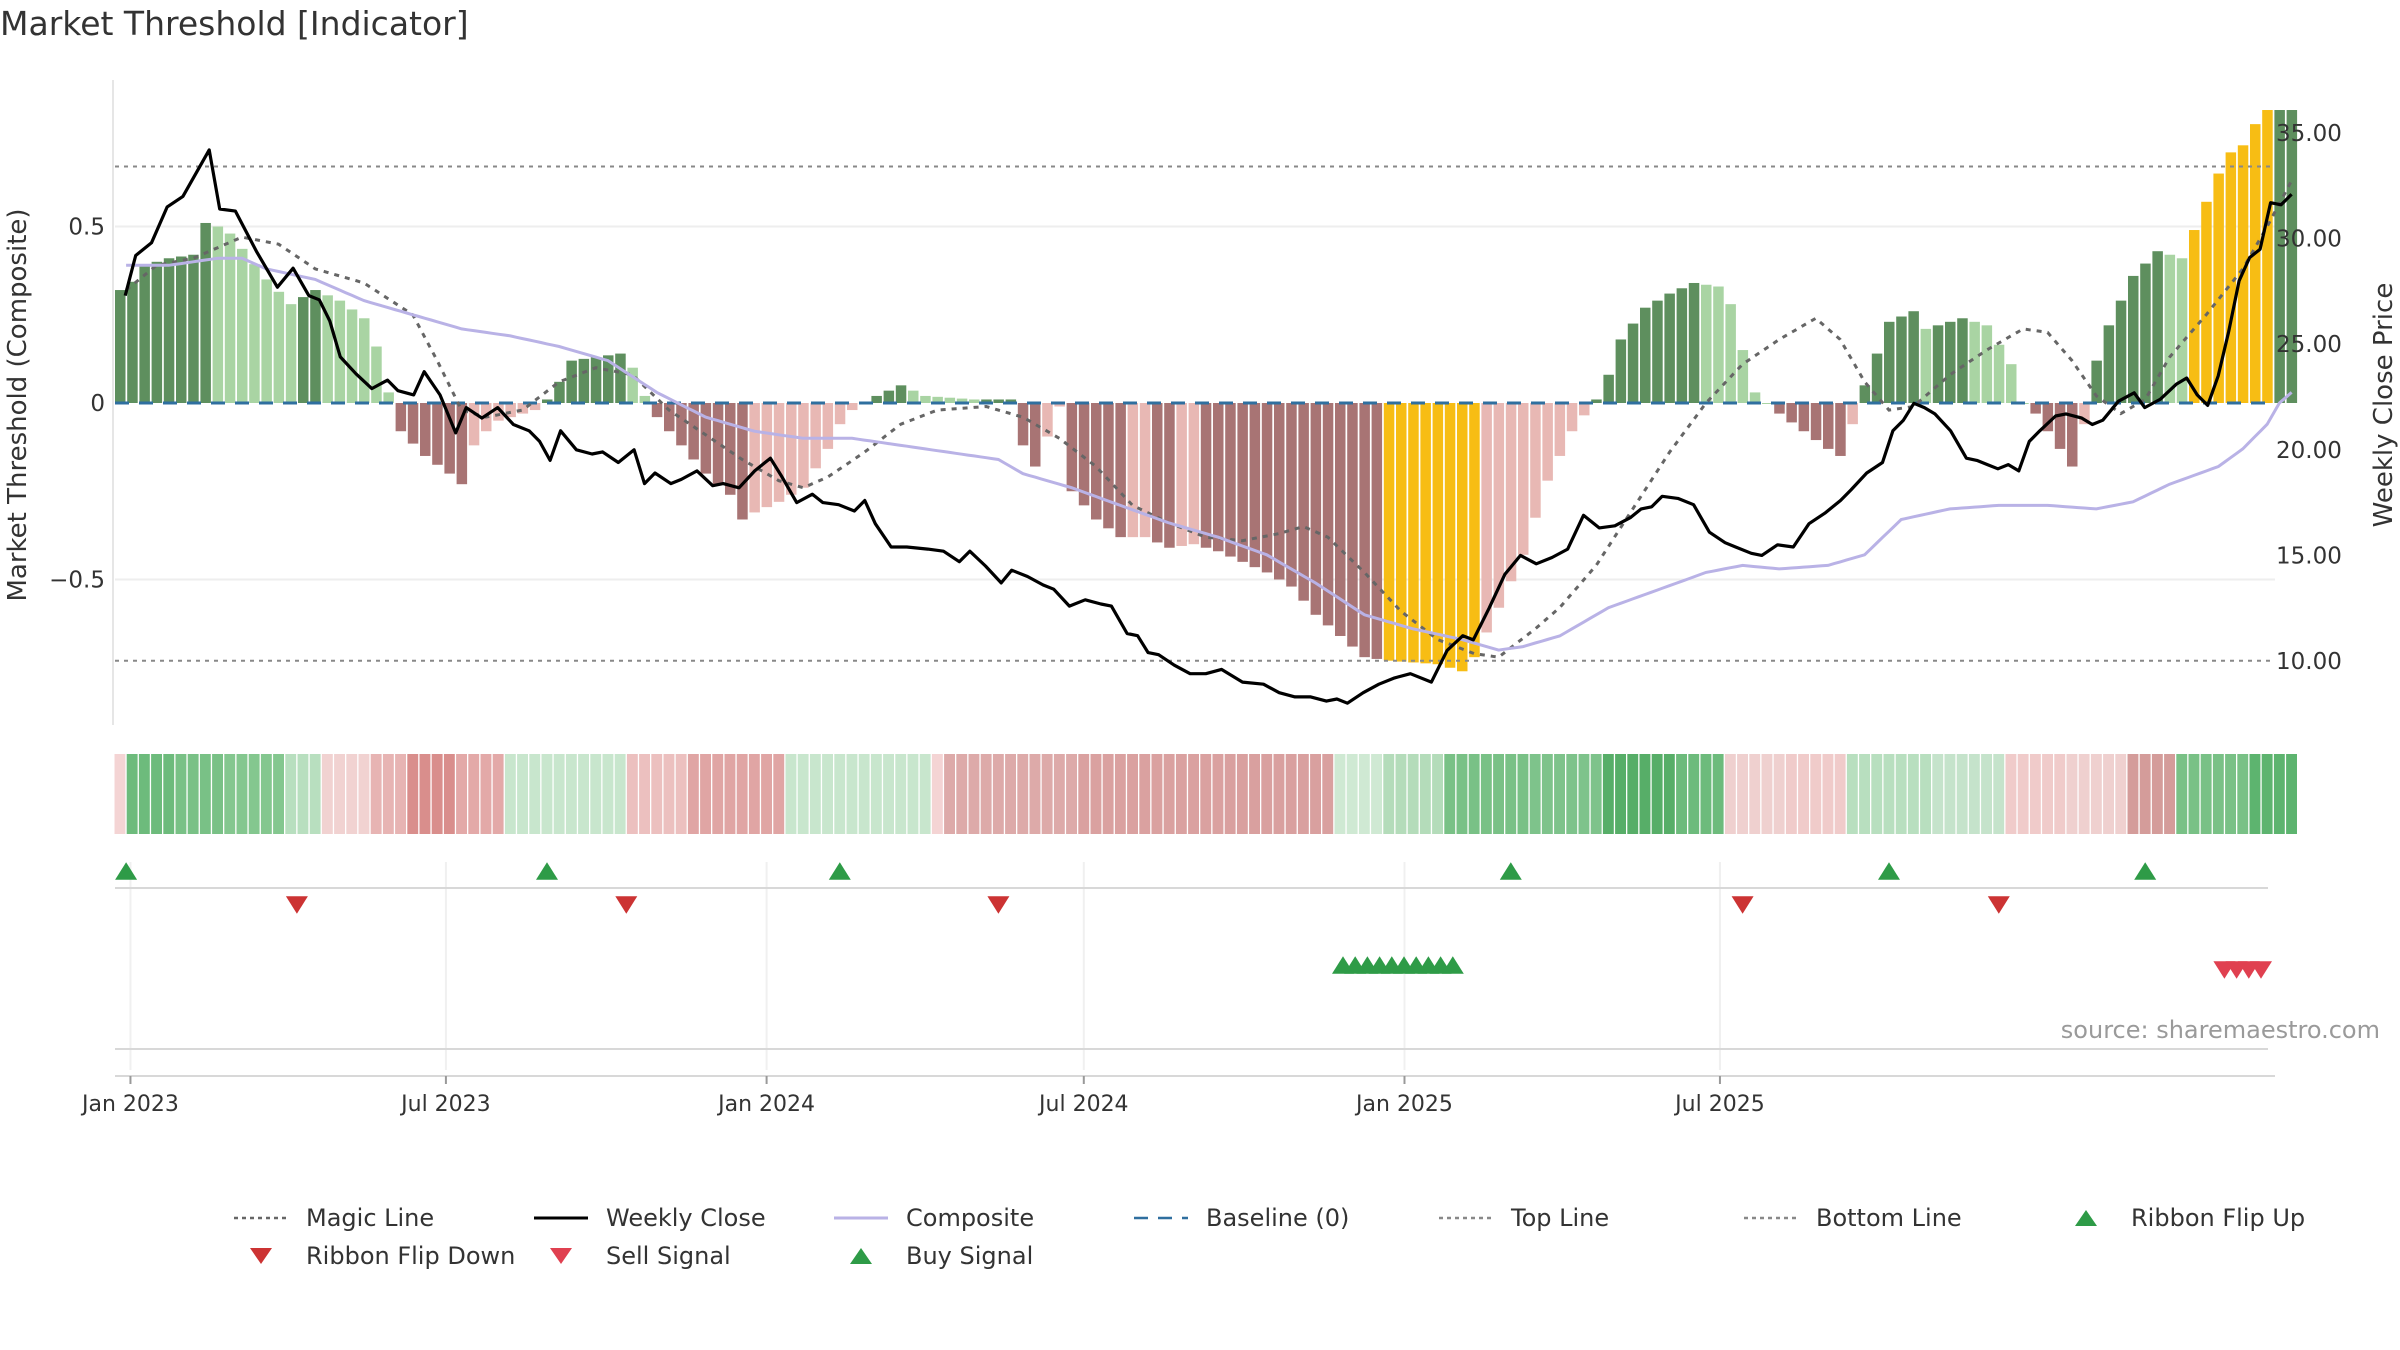  What do you see at coordinates (1719, 1104) in the screenshot?
I see `x-tick-label: Jul 2025` at bounding box center [1719, 1104].